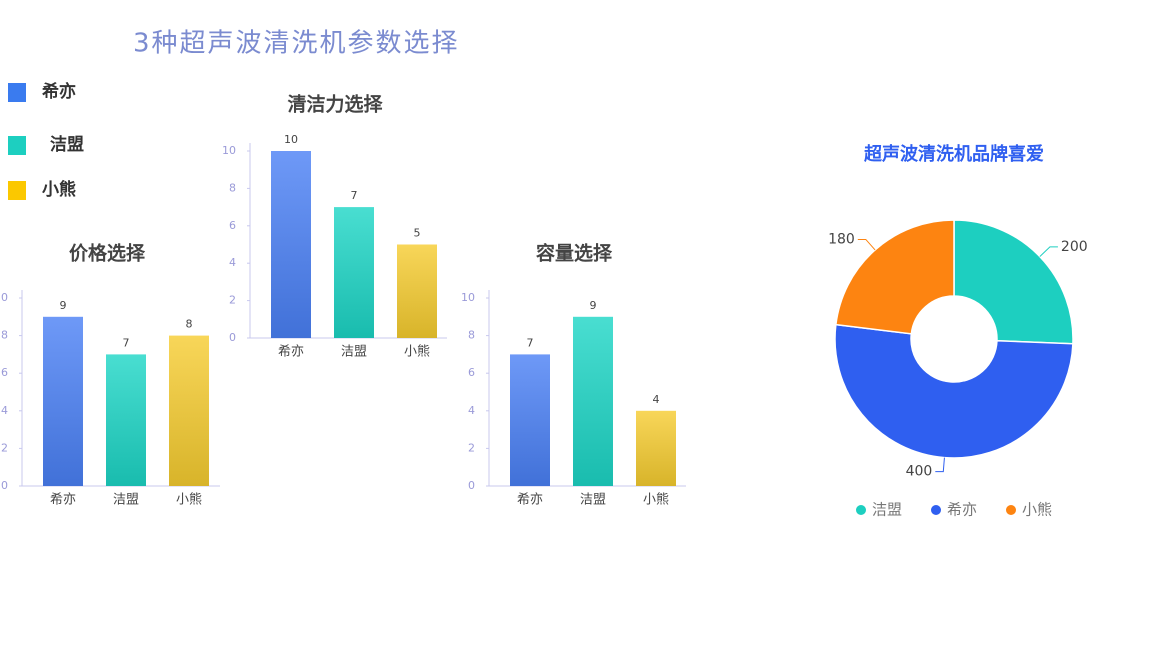 This screenshot has height=652, width=1169. What do you see at coordinates (335, 104) in the screenshot?
I see `chart-title: 清洁力选择` at bounding box center [335, 104].